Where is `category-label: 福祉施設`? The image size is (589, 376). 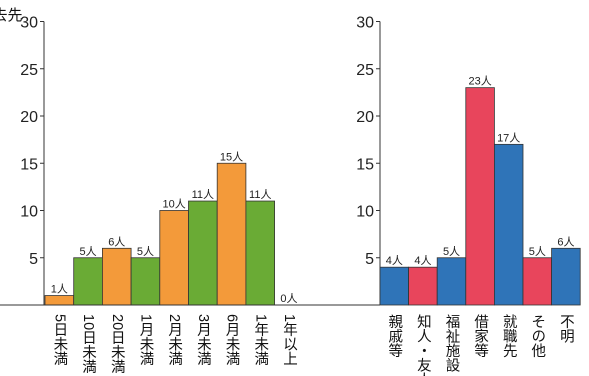
category-label: 福祉施設 is located at coordinates (452, 343).